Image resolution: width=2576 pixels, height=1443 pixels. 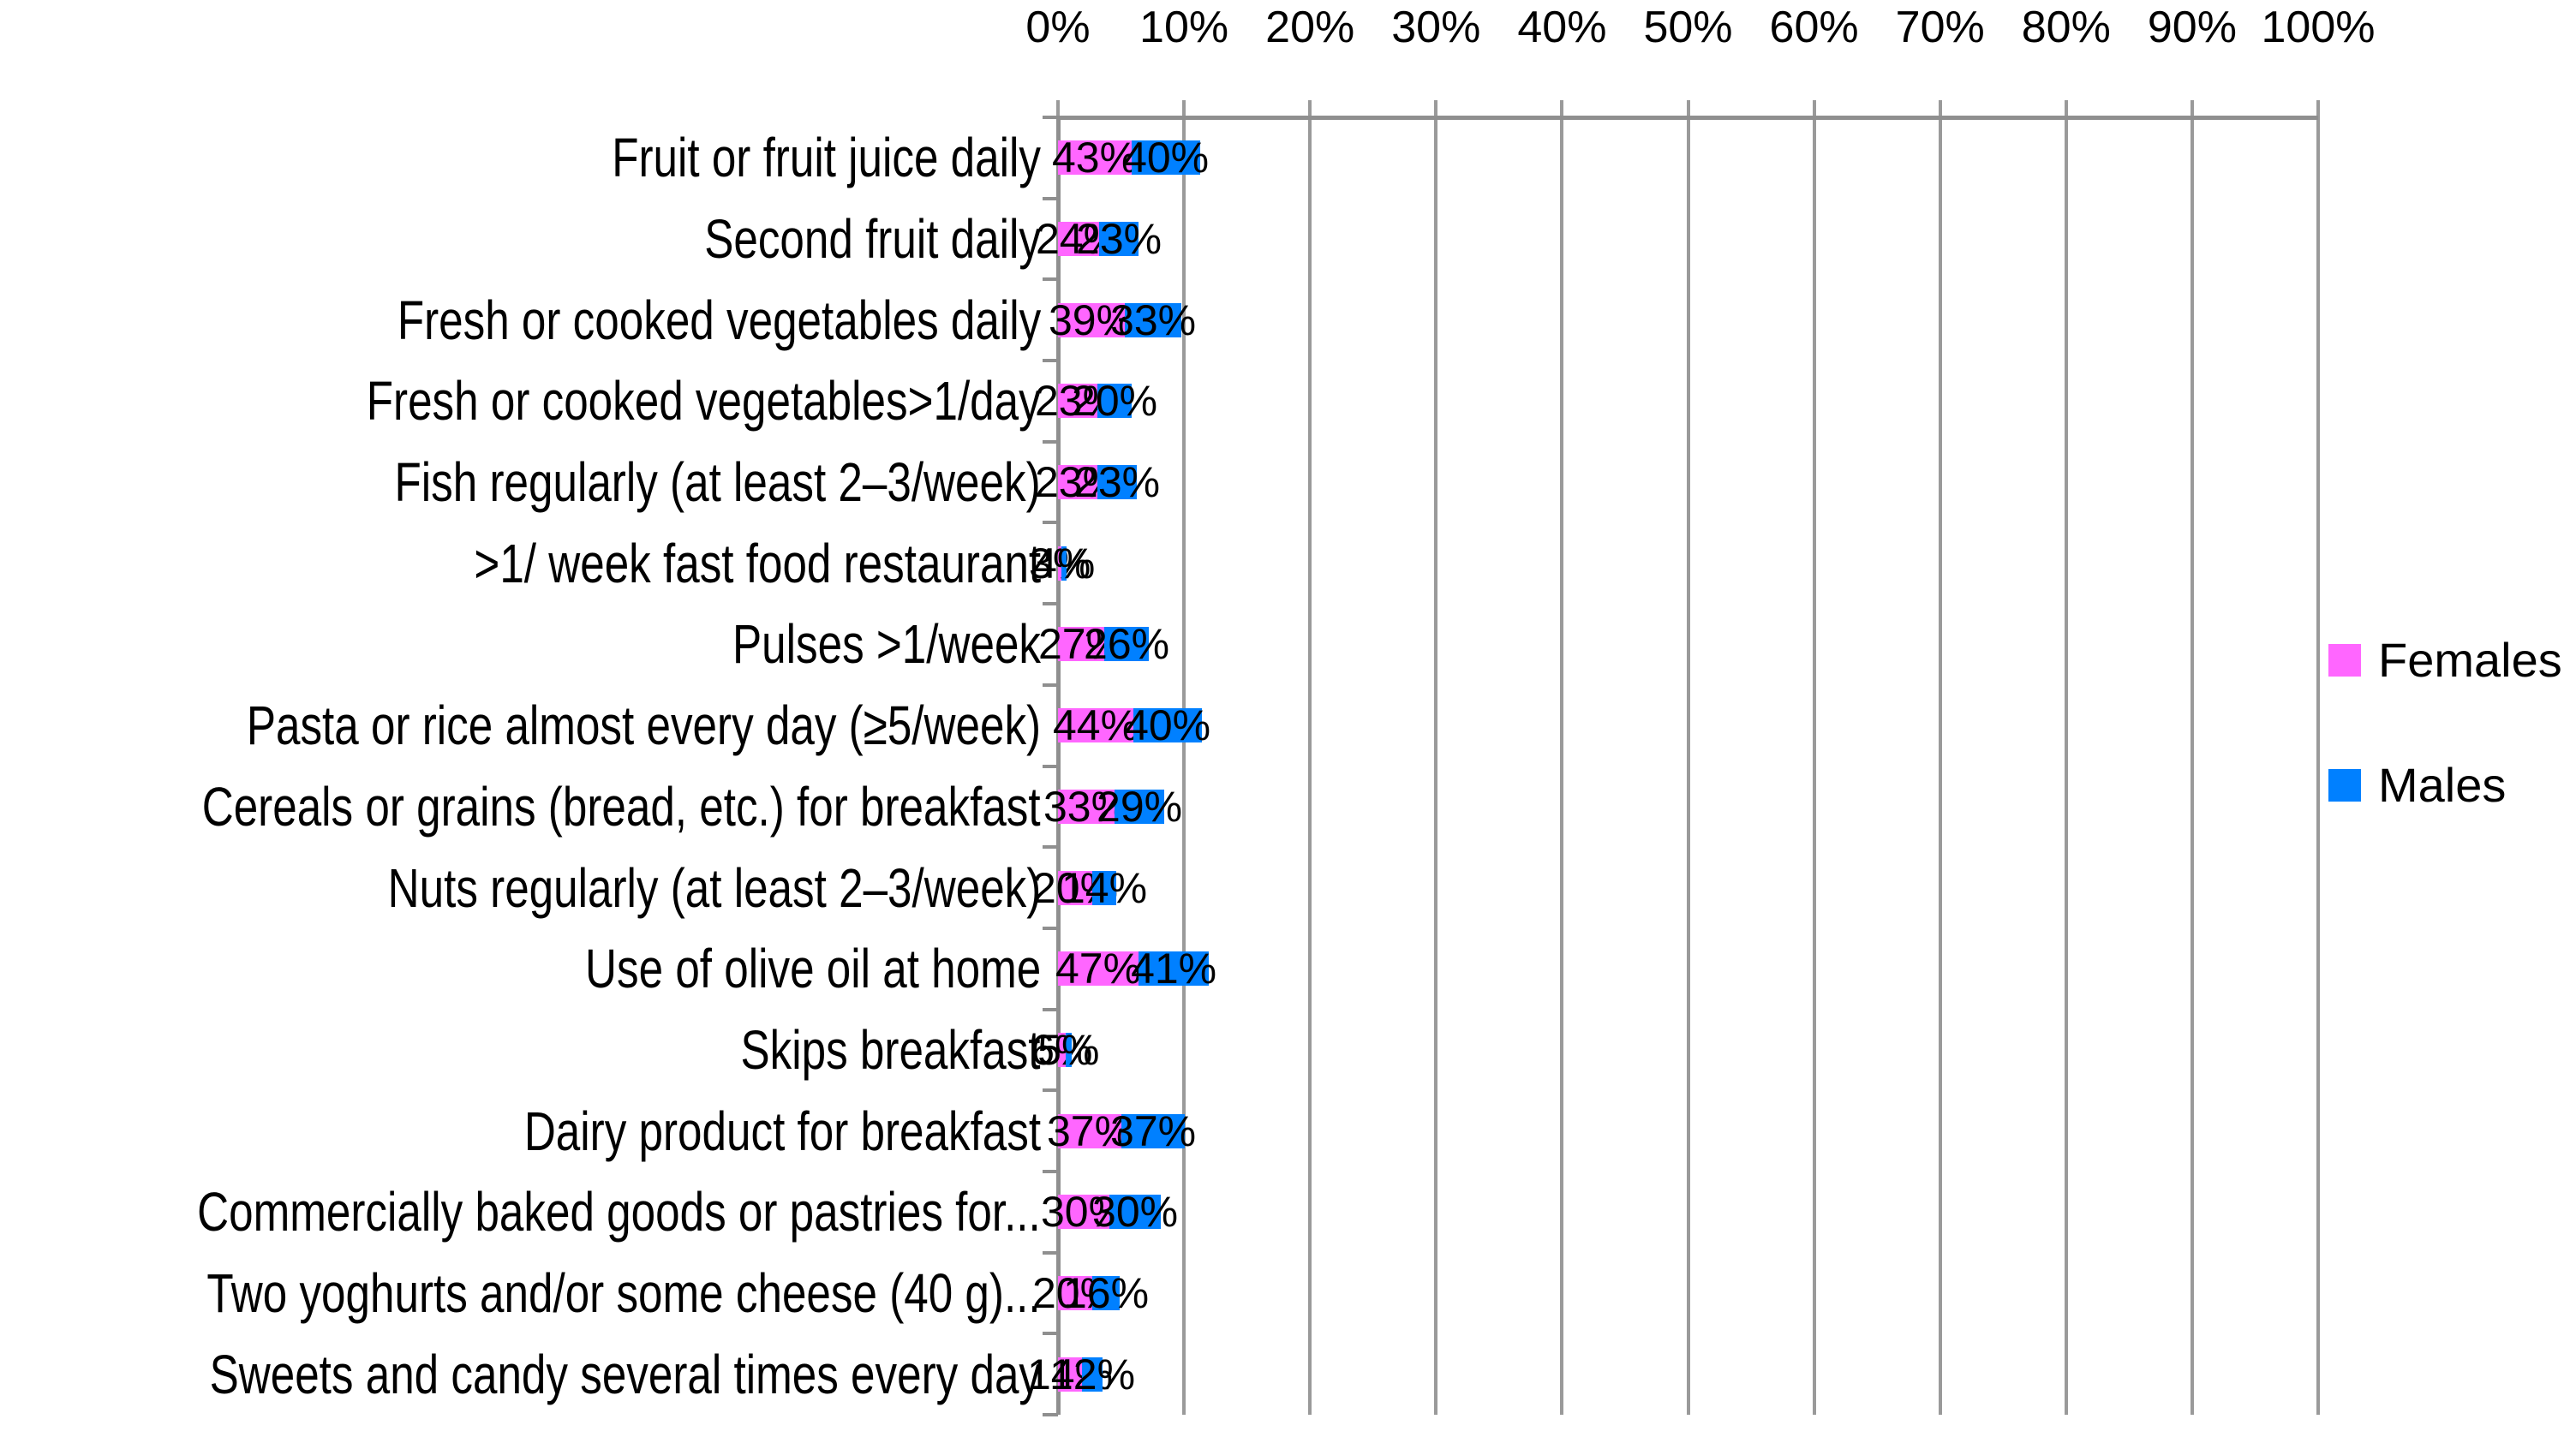 I want to click on bar-segment-females: 6%, so click(x=1061, y=1050).